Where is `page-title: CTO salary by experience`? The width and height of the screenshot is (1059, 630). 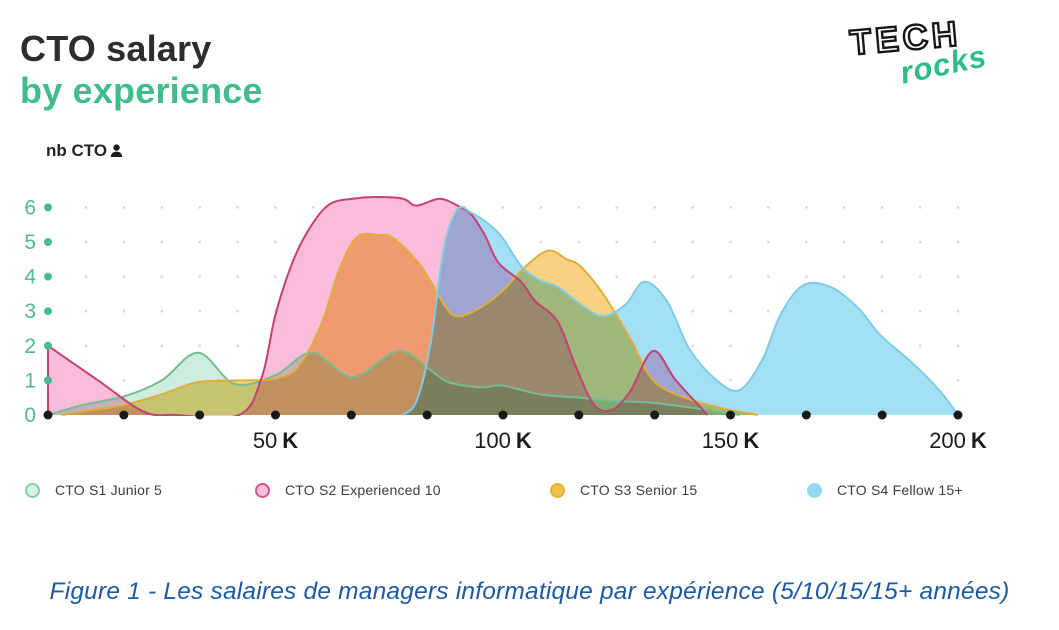 page-title: CTO salary by experience is located at coordinates (141, 70).